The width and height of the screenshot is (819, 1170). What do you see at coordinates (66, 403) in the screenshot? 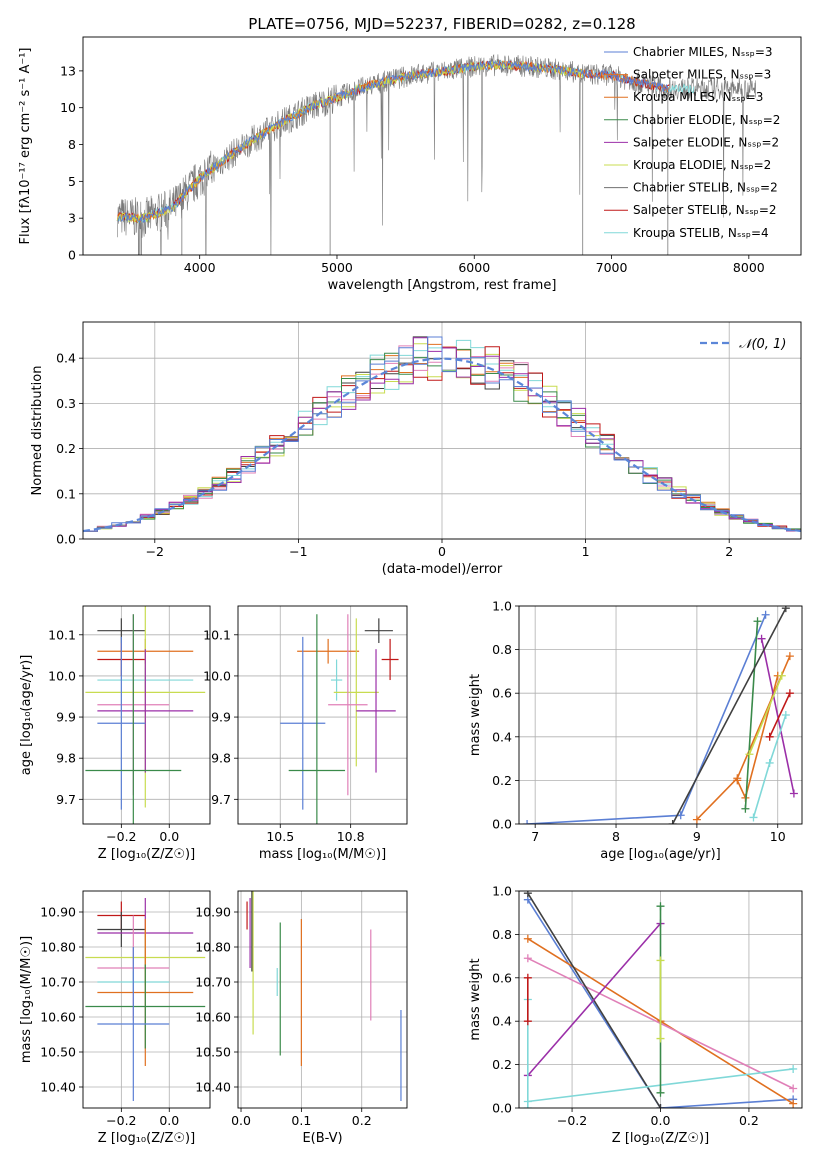
I see `y-tick-label: 0.3` at bounding box center [66, 403].